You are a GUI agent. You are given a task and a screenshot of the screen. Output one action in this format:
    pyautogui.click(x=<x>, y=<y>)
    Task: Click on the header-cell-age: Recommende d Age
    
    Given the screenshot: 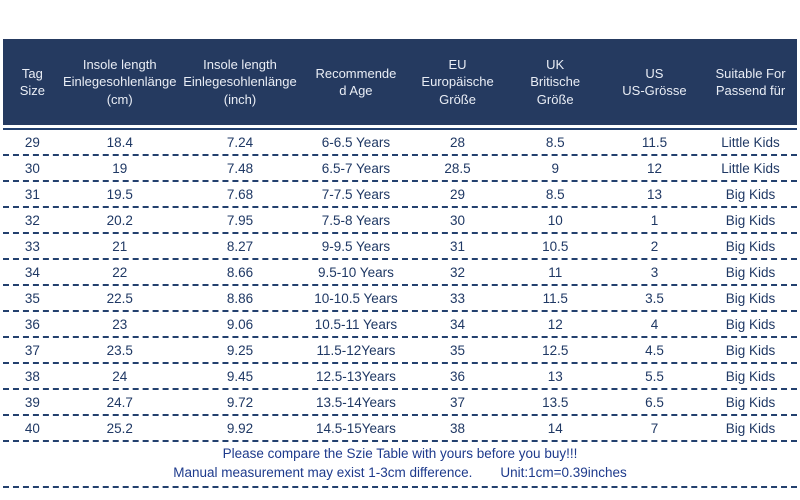 What is the action you would take?
    pyautogui.click(x=356, y=81)
    